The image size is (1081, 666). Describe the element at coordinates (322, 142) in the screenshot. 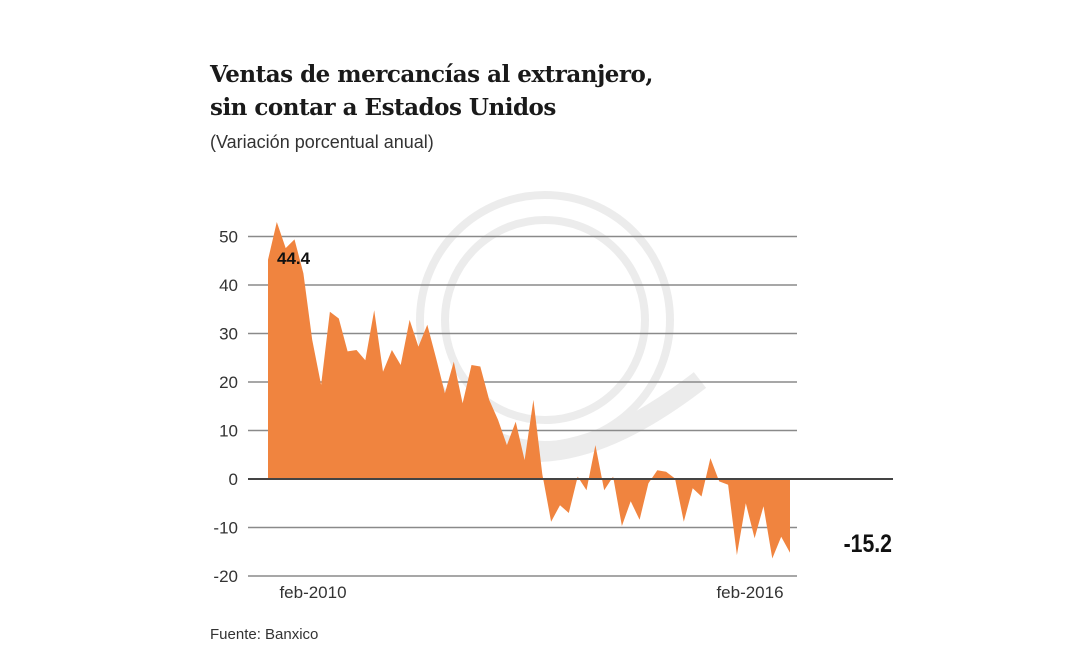

I see `chart-subtitle: (Variación porcentual anual)` at that location.